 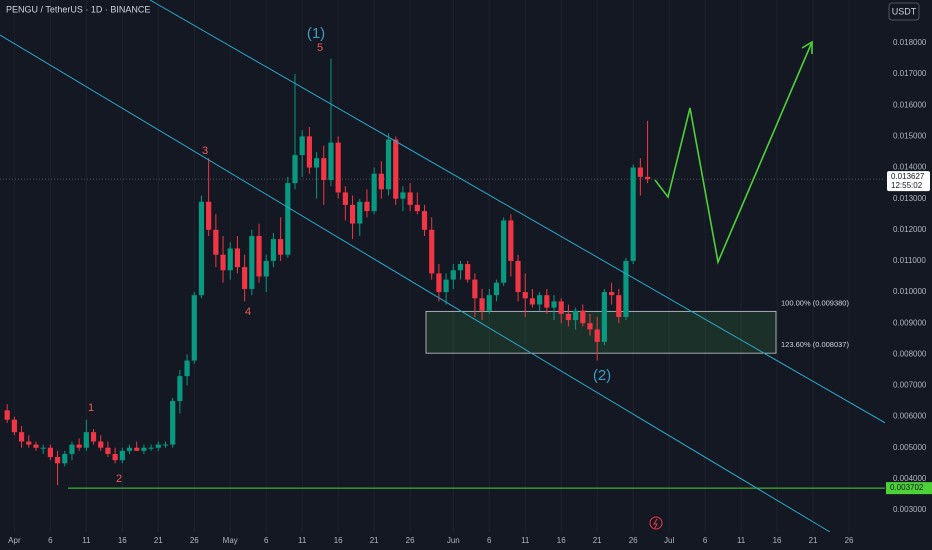 What do you see at coordinates (910, 385) in the screenshot?
I see `y-tick-label: 0.007000` at bounding box center [910, 385].